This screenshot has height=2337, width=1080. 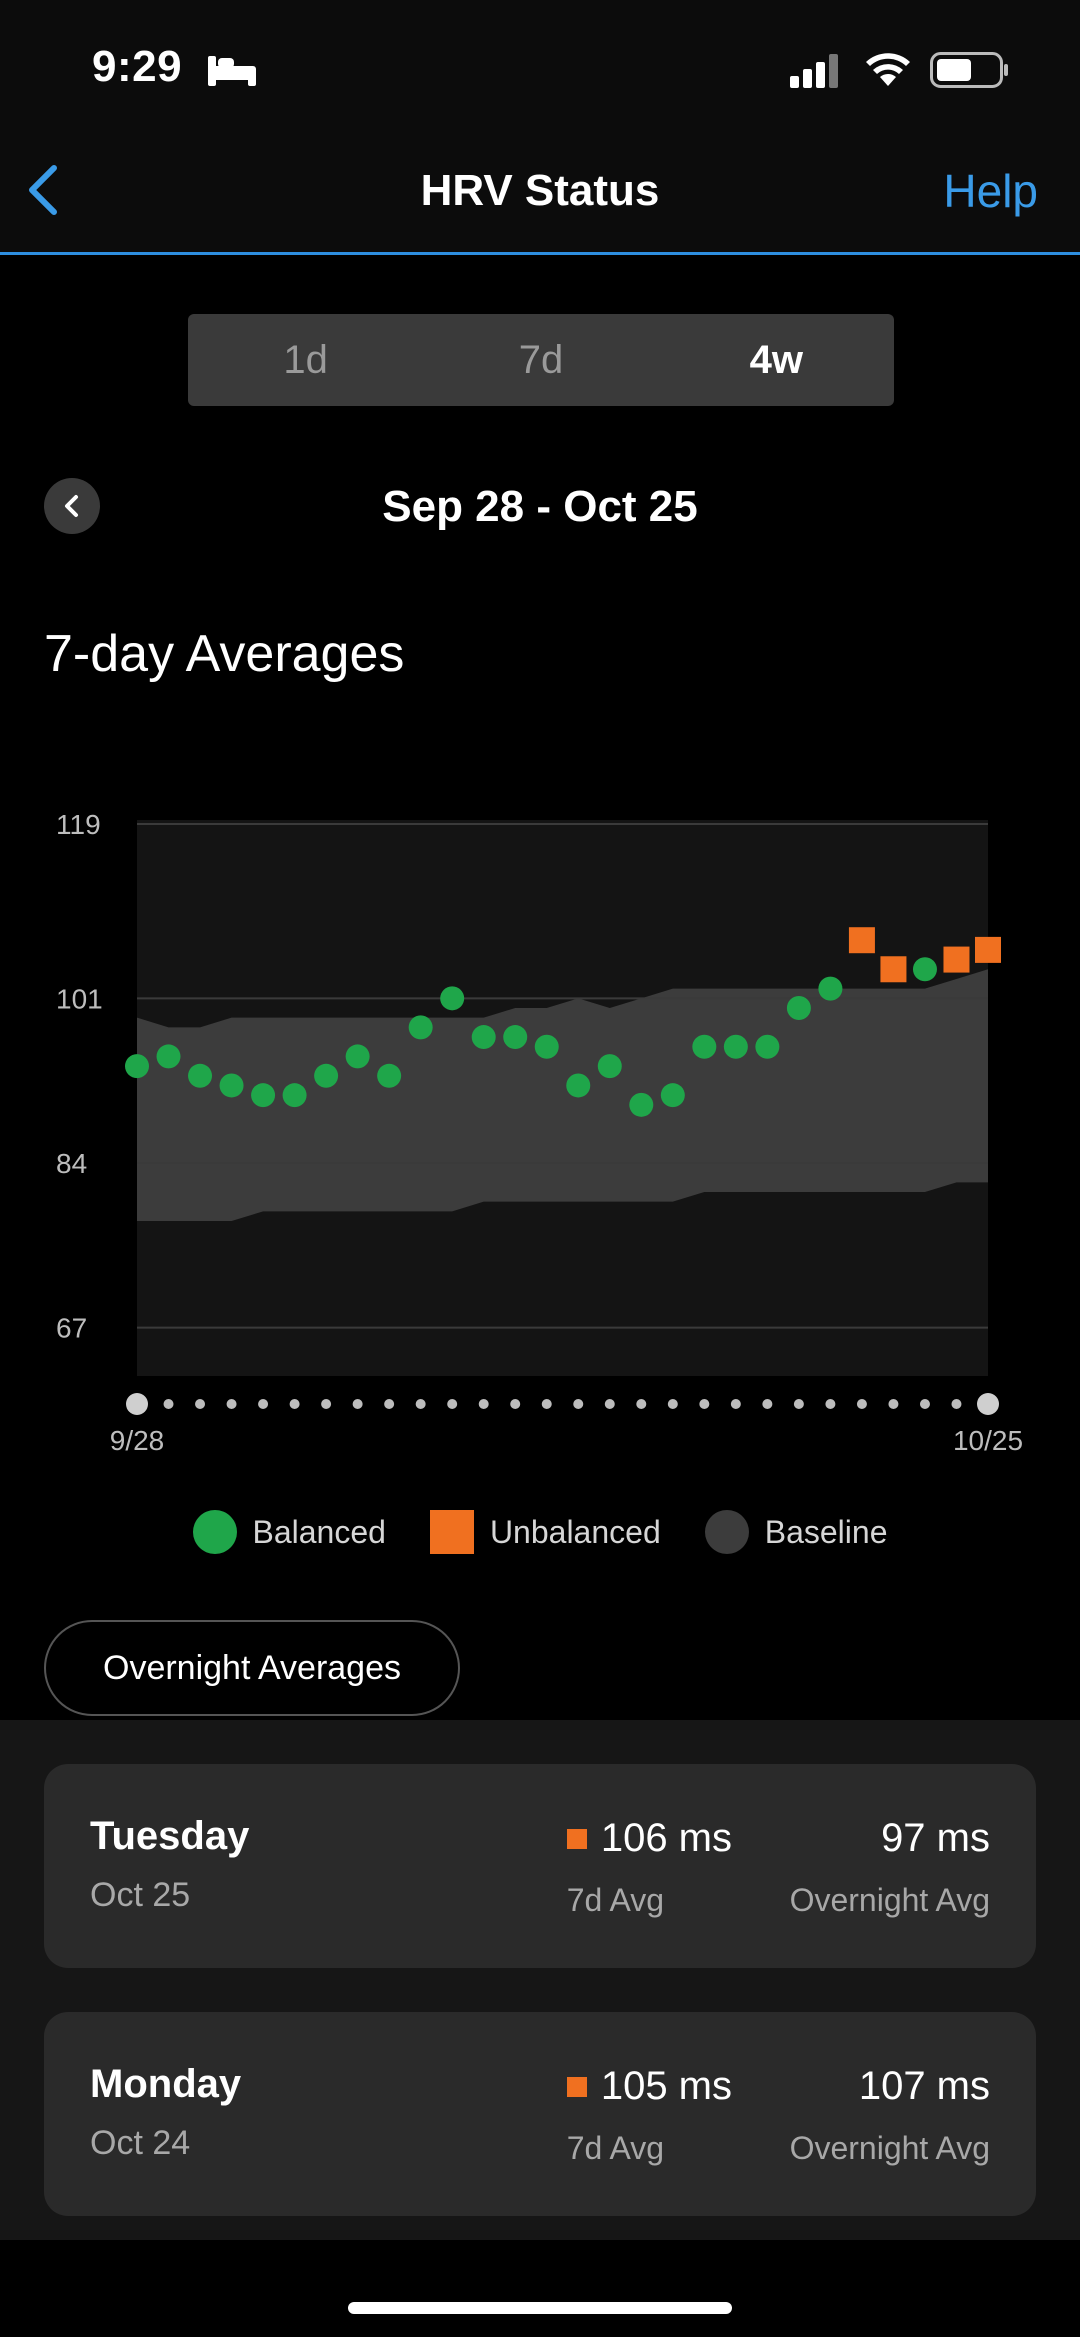 I want to click on legend-label-balanced: Balanced, so click(x=319, y=1531).